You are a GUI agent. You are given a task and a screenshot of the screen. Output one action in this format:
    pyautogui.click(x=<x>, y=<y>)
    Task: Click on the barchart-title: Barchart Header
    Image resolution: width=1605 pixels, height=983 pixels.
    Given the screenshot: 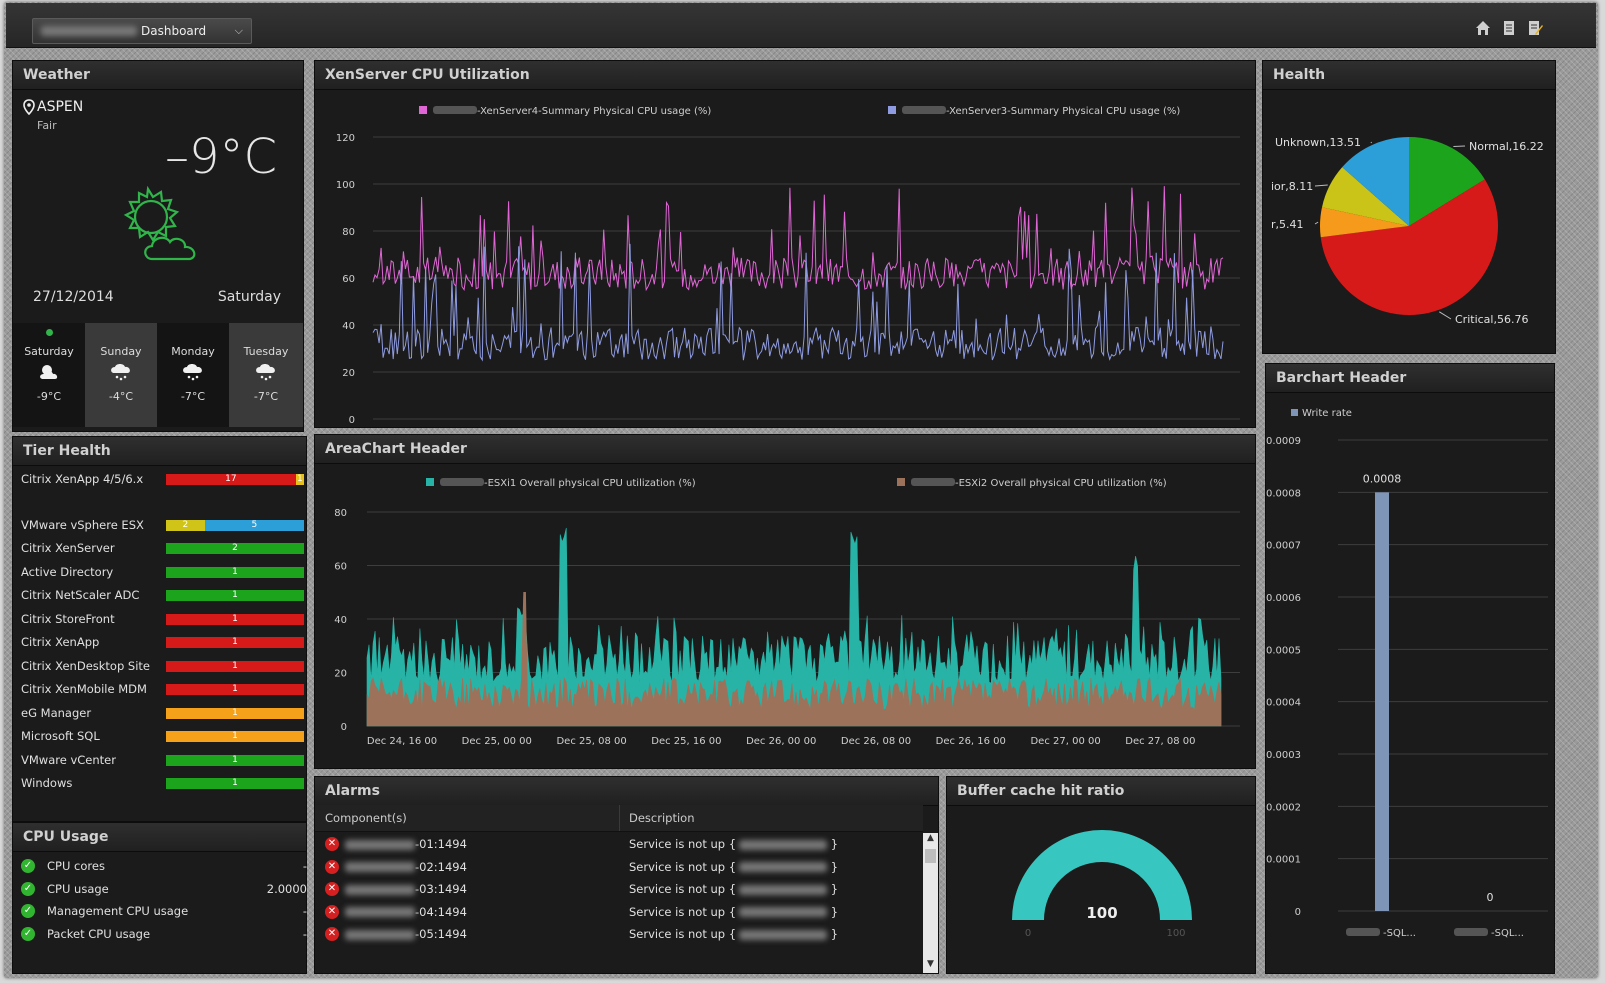 What is the action you would take?
    pyautogui.click(x=1410, y=378)
    